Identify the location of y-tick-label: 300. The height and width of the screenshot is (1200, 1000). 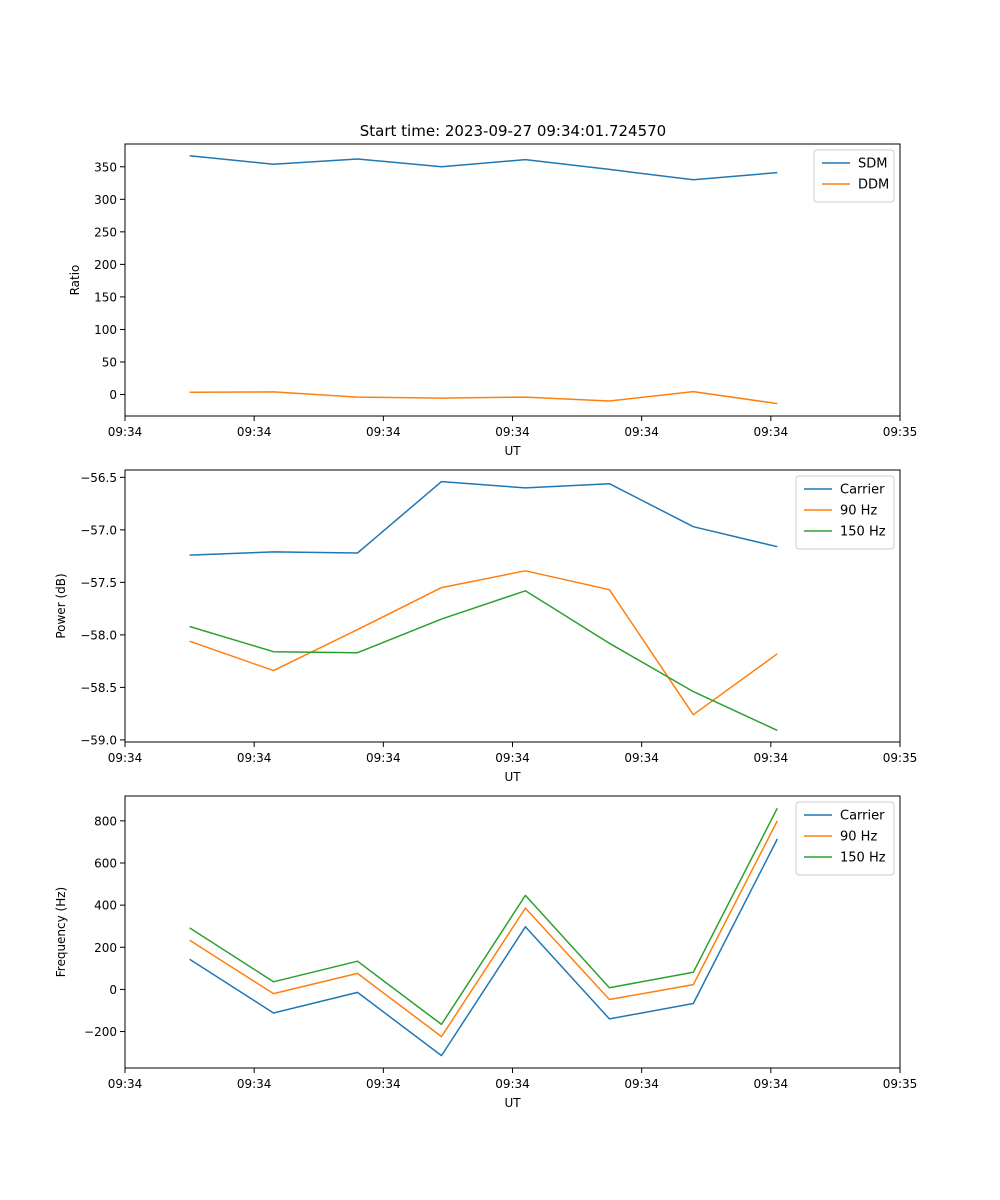
(105, 200).